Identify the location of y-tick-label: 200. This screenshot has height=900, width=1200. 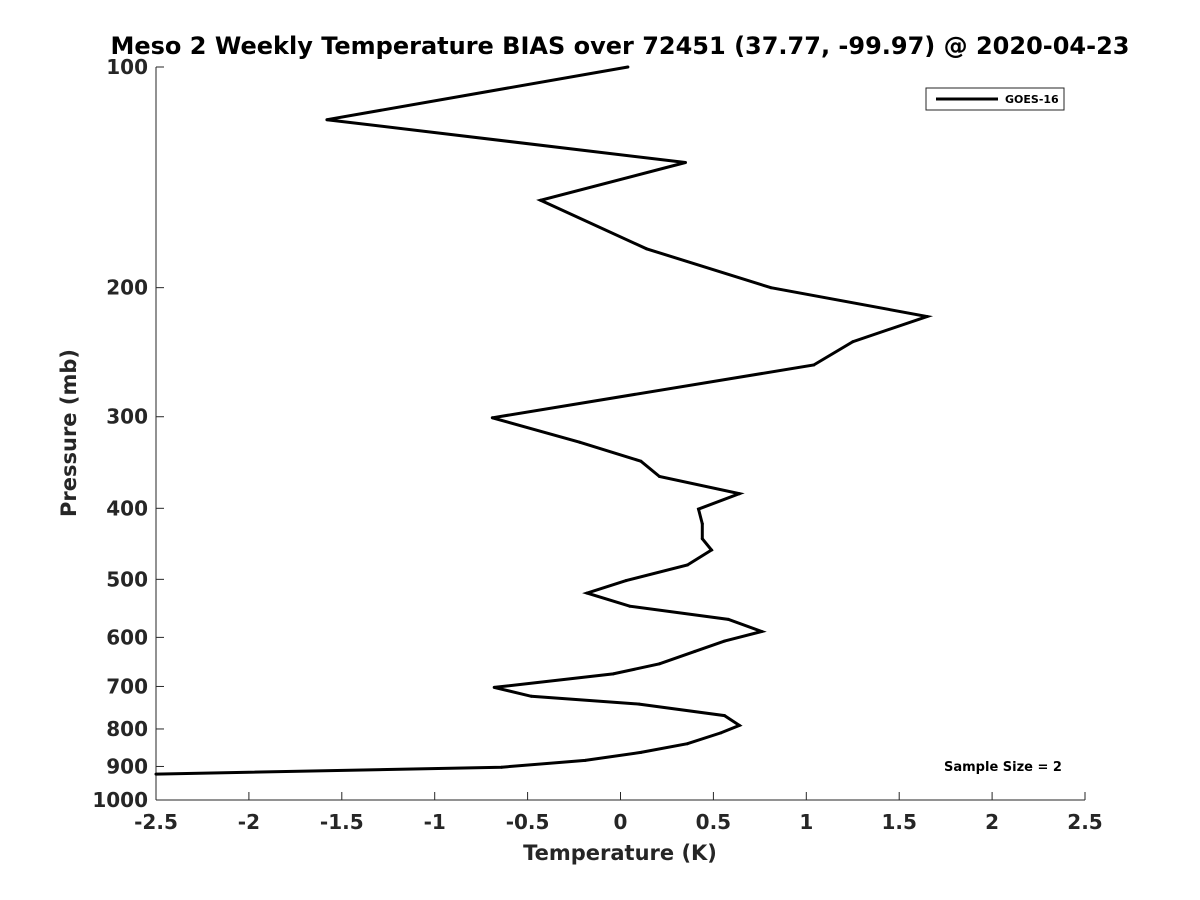
(127, 288).